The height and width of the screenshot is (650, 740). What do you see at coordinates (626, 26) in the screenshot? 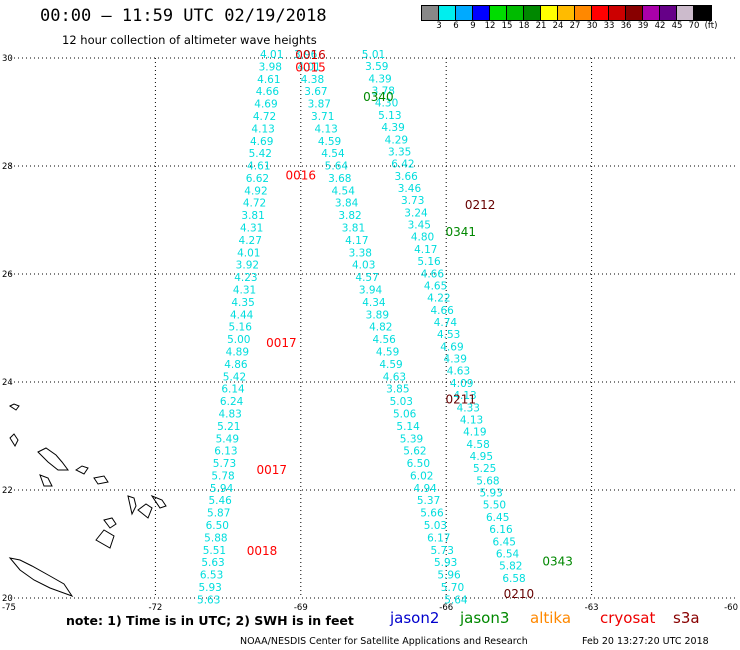
I see `legend-label: 36` at bounding box center [626, 26].